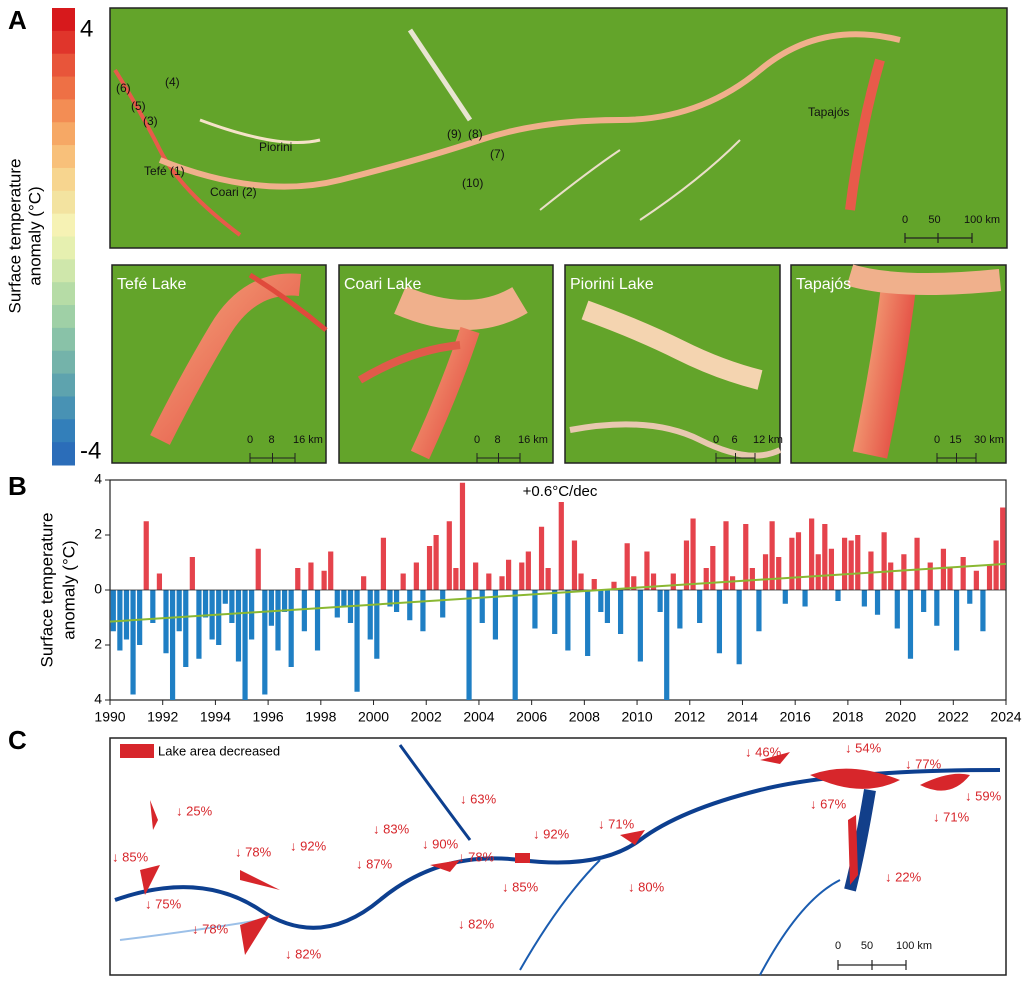 Image resolution: width=1024 pixels, height=987 pixels. What do you see at coordinates (478, 717) in the screenshot?
I see `x-tick-label: 2004` at bounding box center [478, 717].